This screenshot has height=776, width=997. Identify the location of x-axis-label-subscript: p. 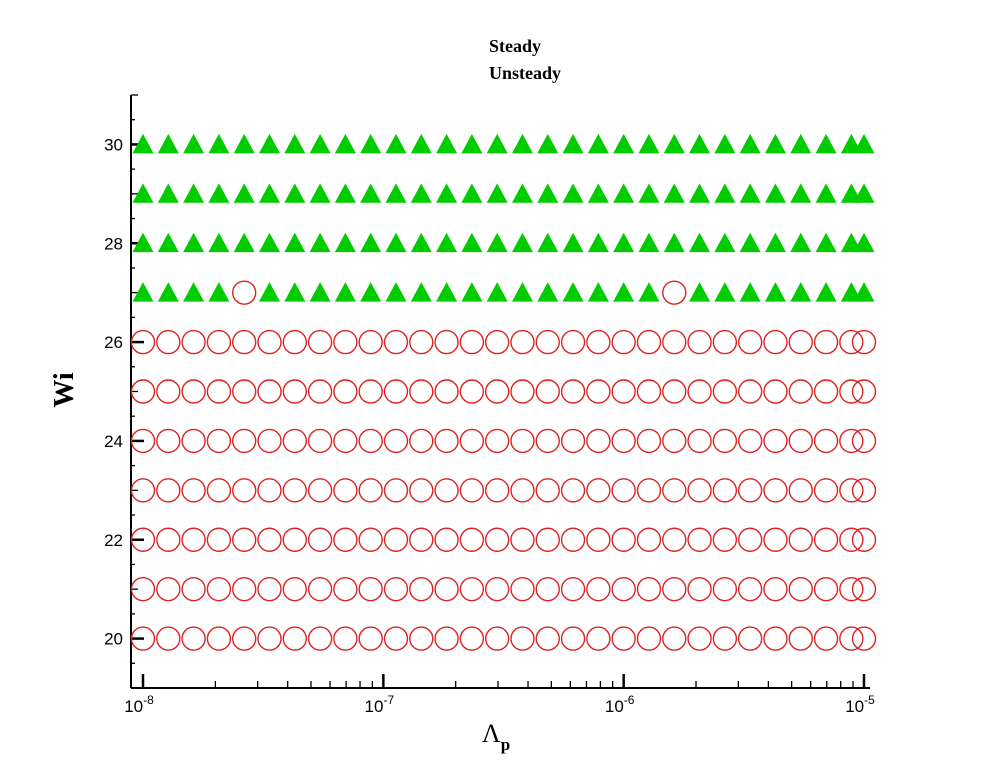
(505, 744).